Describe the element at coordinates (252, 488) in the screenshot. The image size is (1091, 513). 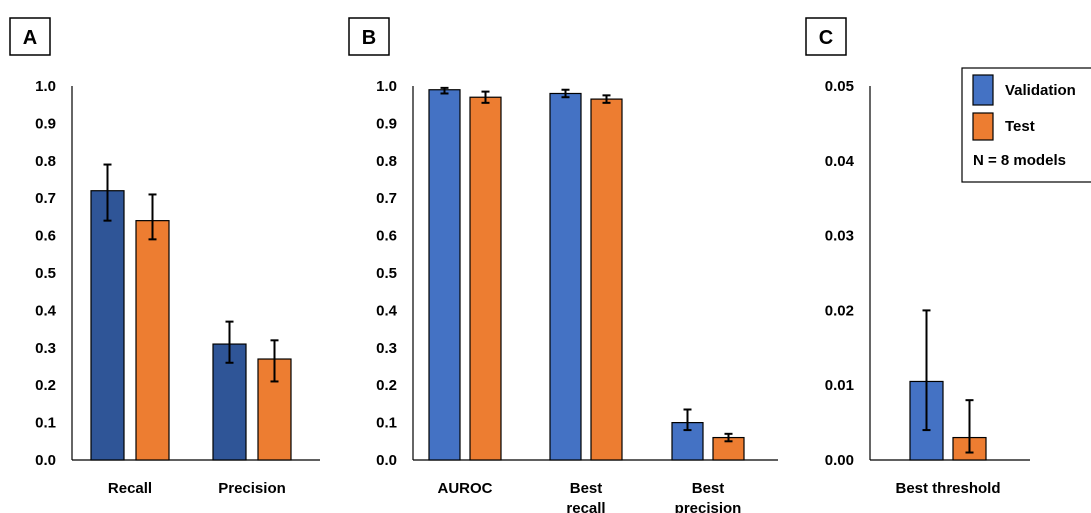
I see `x-tick-label: Precision` at that location.